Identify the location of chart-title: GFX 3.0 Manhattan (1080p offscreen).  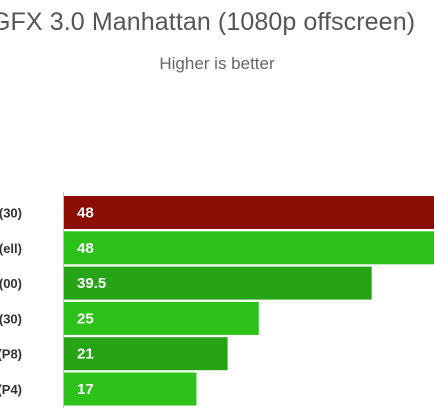
(208, 22).